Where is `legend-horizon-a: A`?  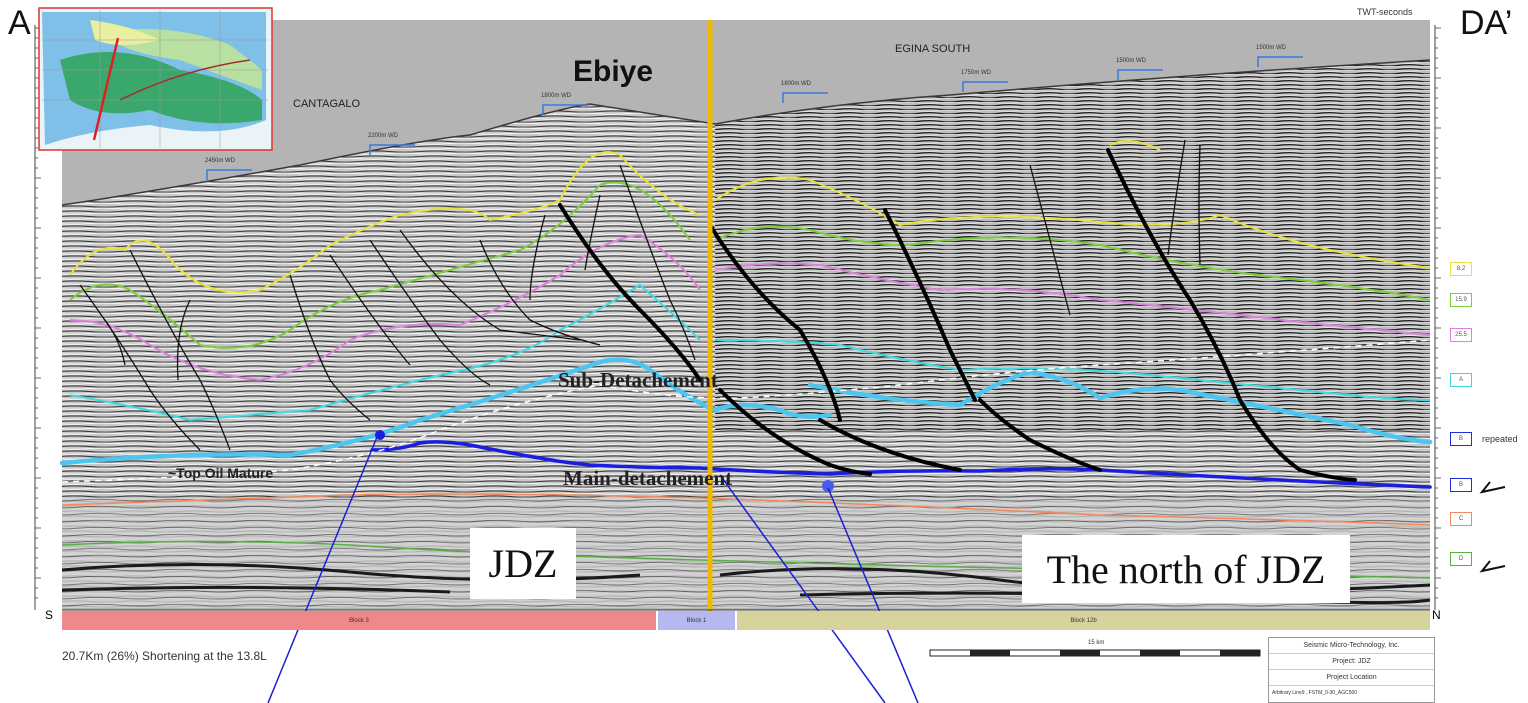
legend-horizon-a: A is located at coordinates (1461, 380).